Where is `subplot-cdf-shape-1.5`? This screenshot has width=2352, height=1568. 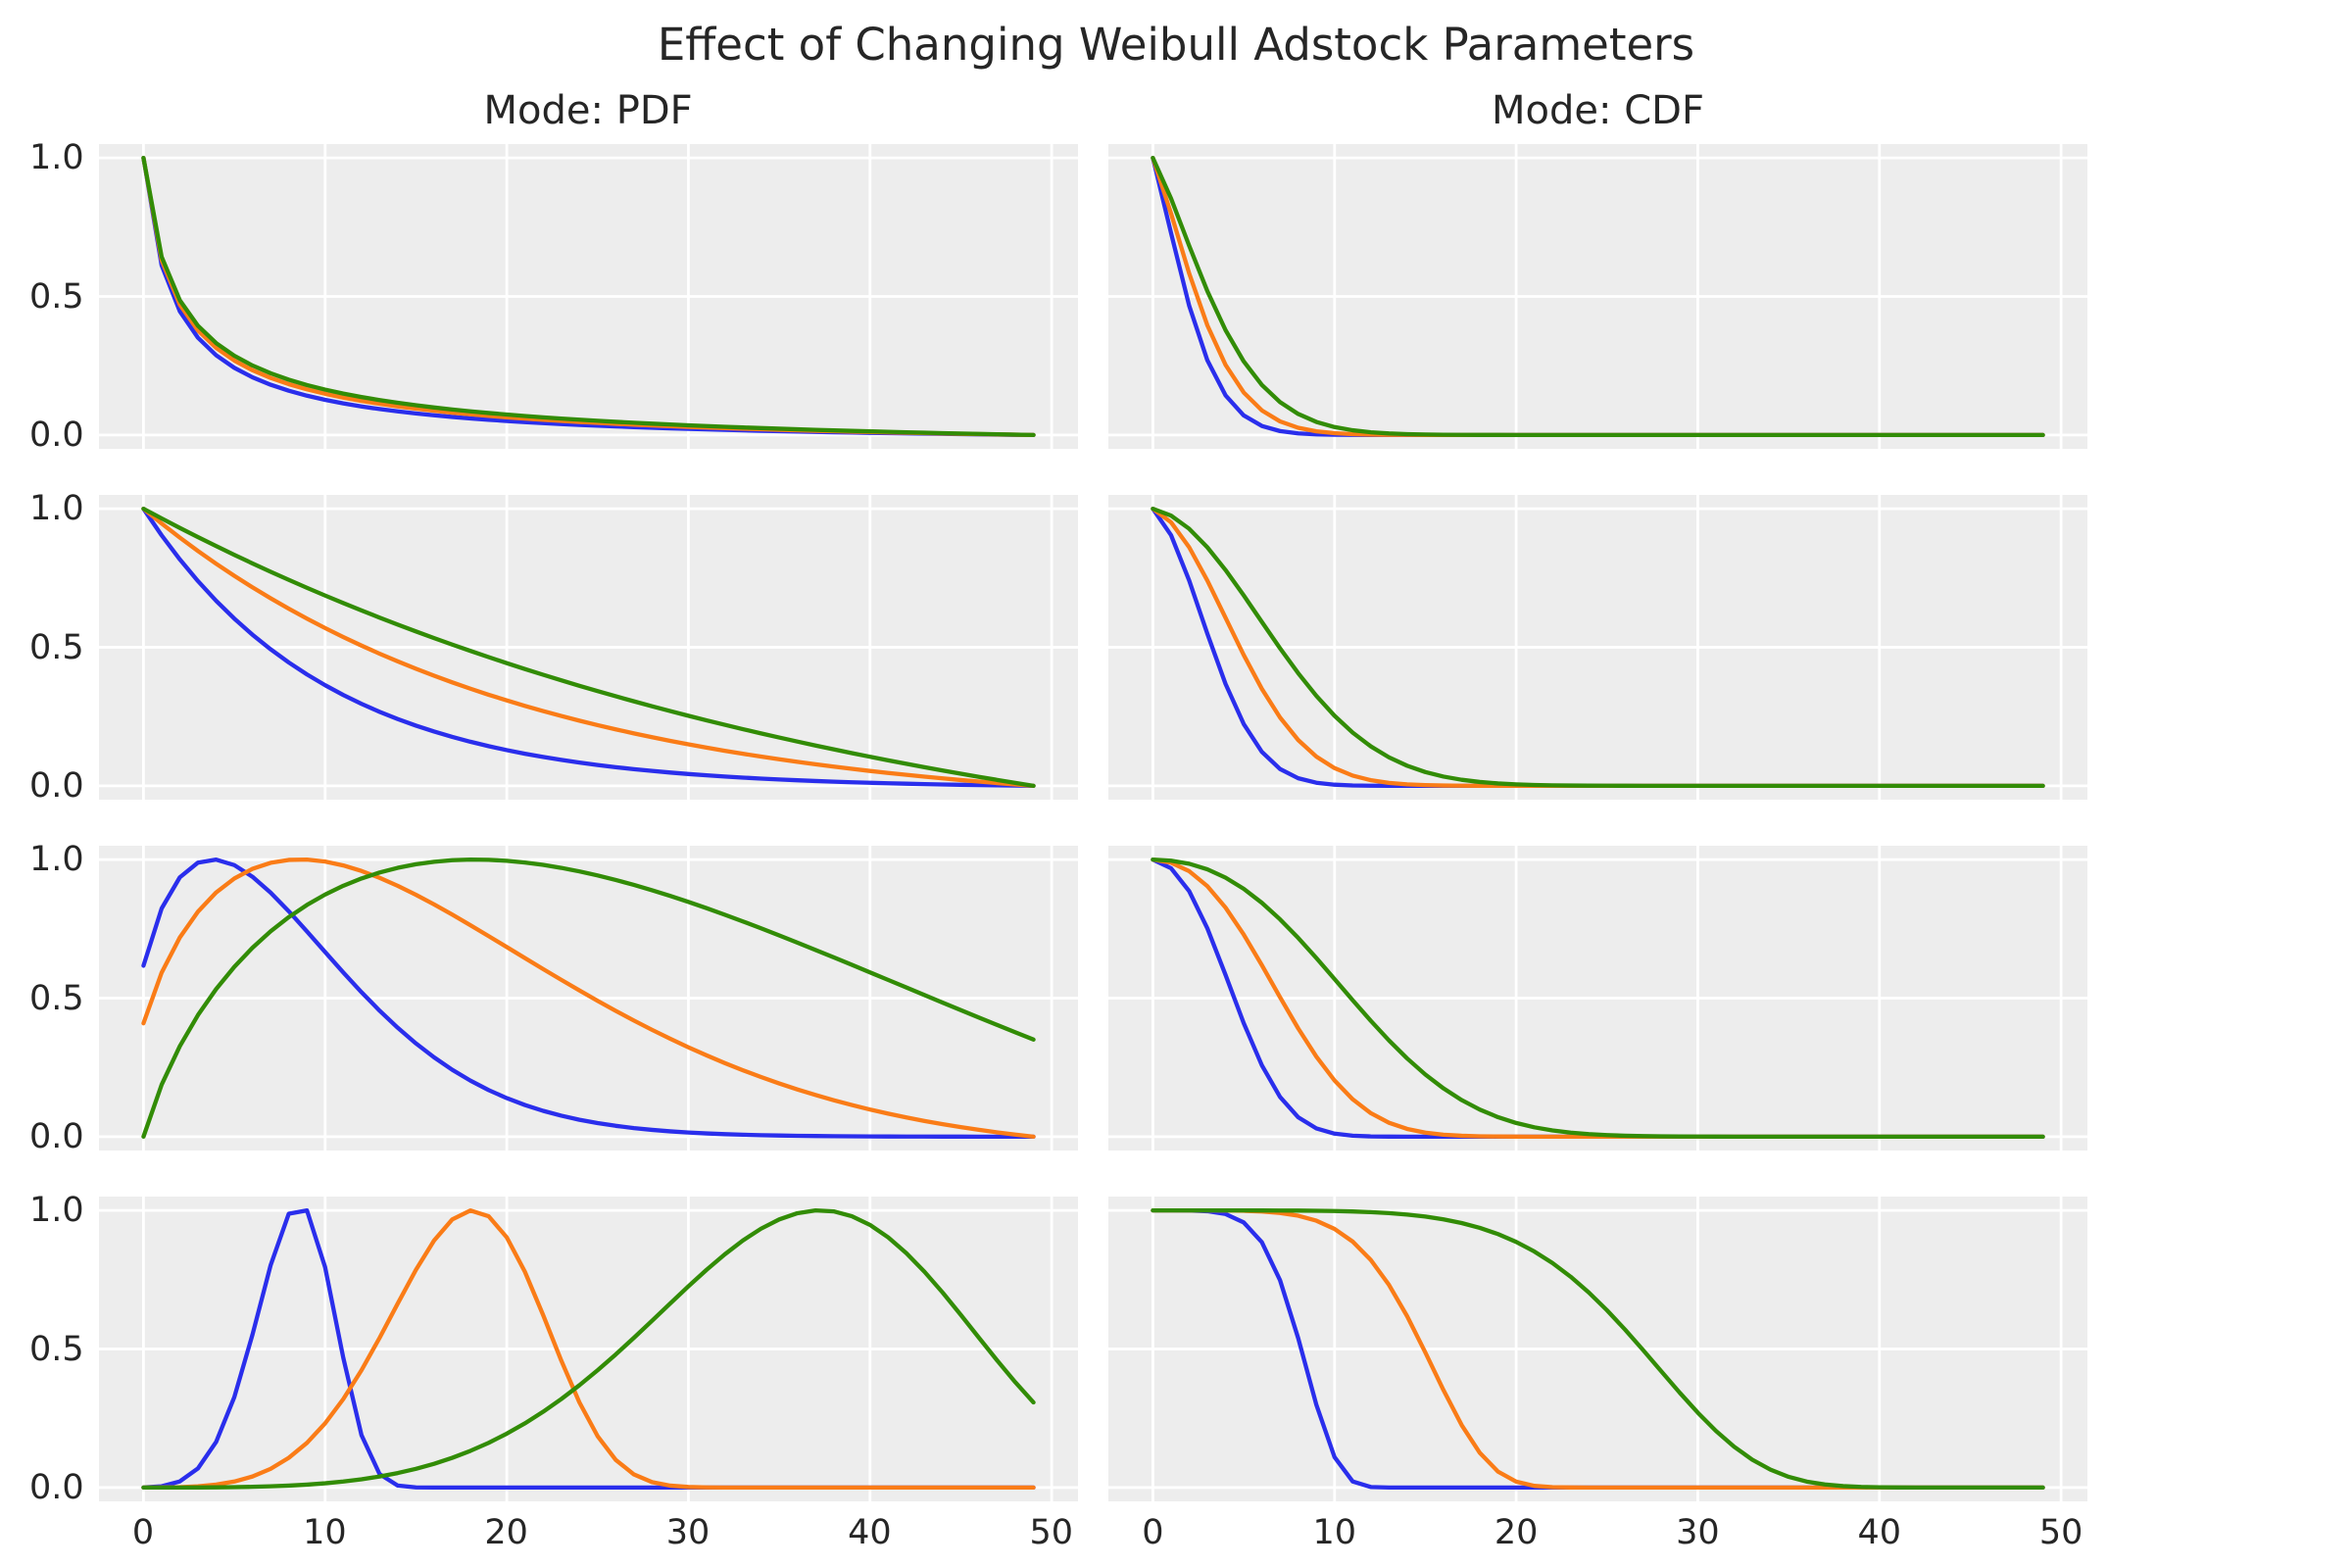
subplot-cdf-shape-1.5 is located at coordinates (1597, 998).